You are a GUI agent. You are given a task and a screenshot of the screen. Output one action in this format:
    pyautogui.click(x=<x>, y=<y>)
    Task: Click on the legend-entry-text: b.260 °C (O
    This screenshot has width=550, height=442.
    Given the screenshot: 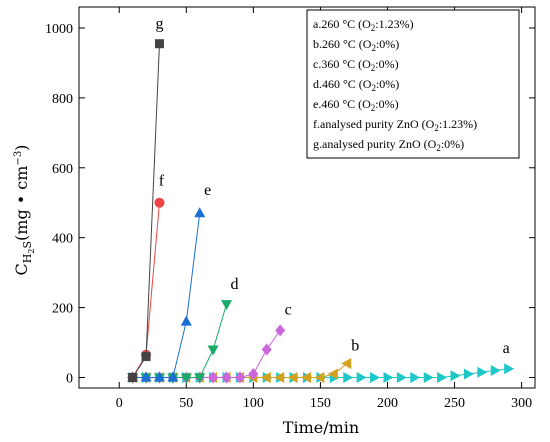 What is the action you would take?
    pyautogui.click(x=342, y=44)
    